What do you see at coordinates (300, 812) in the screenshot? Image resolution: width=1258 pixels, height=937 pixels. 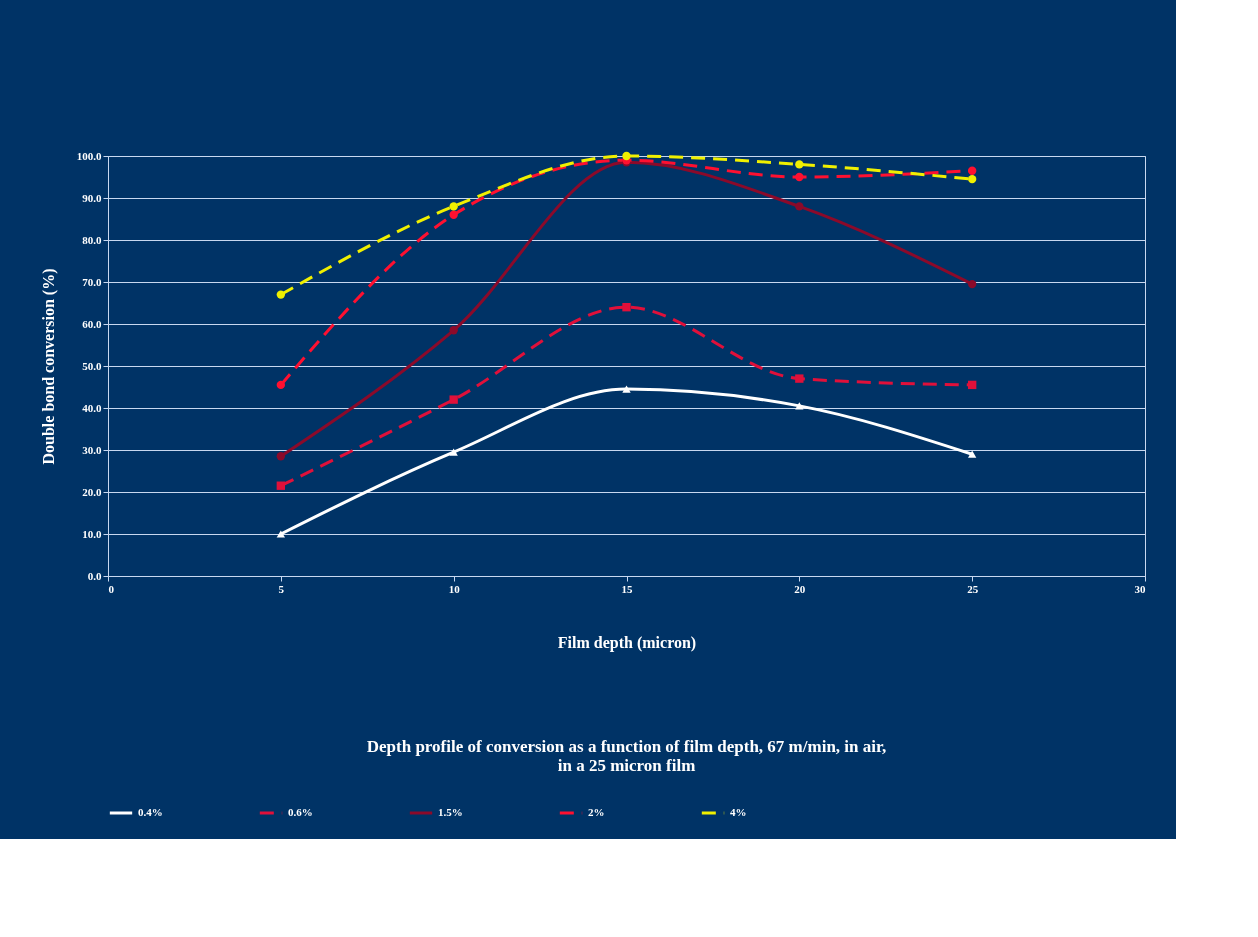 I see `legend-label: 0.6%` at bounding box center [300, 812].